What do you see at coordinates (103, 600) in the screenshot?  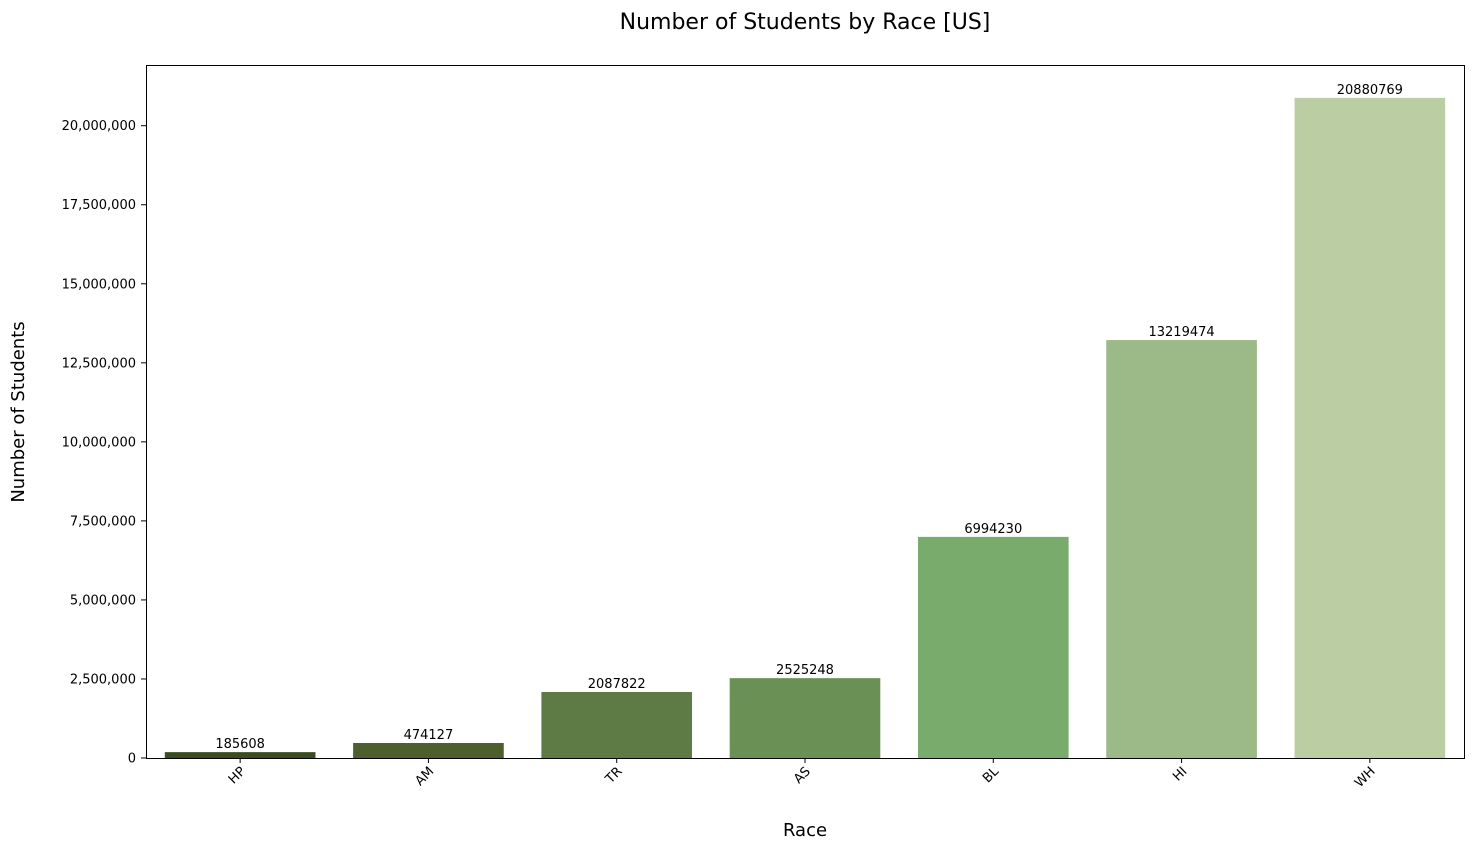 I see `y-tick-label: 5,000,000` at bounding box center [103, 600].